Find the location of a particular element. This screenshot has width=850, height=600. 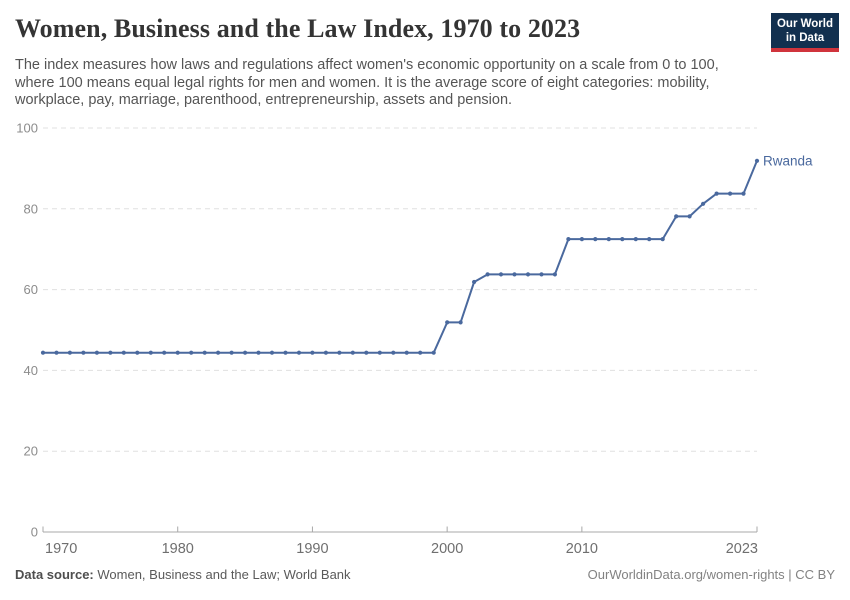

y-tick-label: 100 is located at coordinates (27, 128).